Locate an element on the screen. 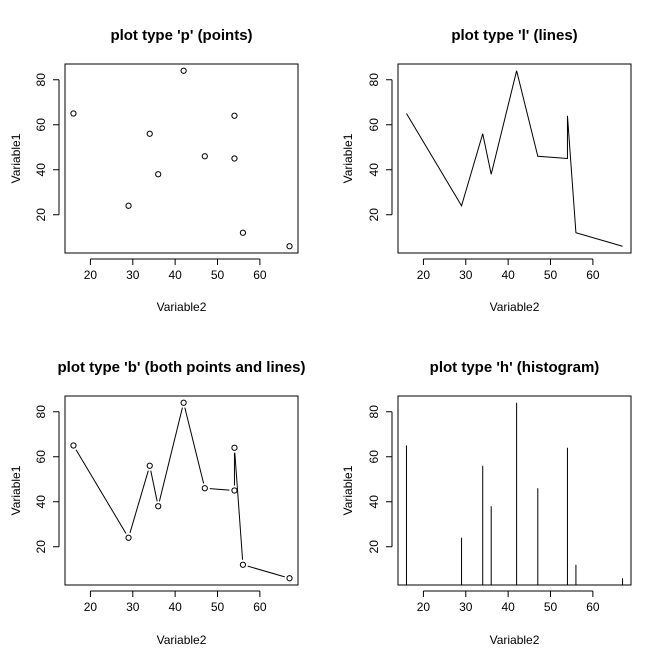  series-line is located at coordinates (514, 158).